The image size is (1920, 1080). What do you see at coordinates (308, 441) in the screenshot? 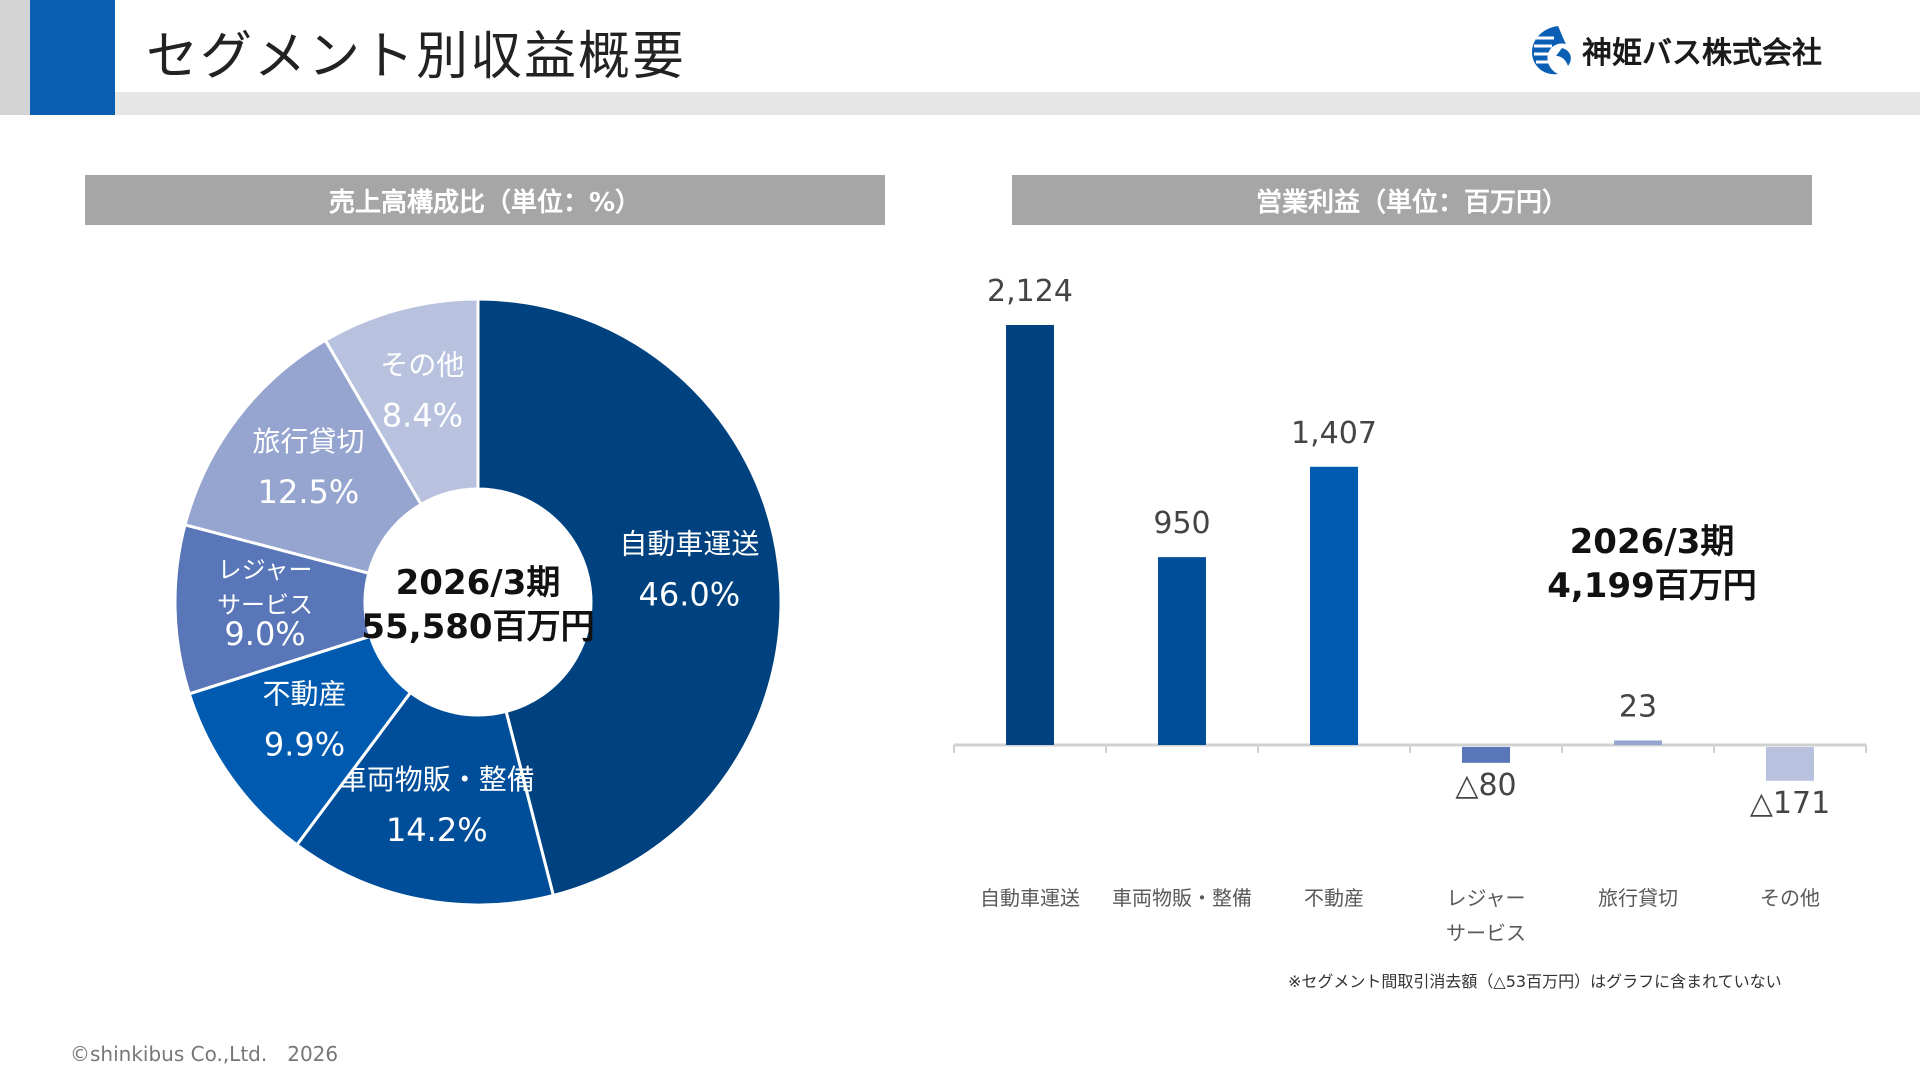
I see `pie-slice-label: 旅行貸切` at bounding box center [308, 441].